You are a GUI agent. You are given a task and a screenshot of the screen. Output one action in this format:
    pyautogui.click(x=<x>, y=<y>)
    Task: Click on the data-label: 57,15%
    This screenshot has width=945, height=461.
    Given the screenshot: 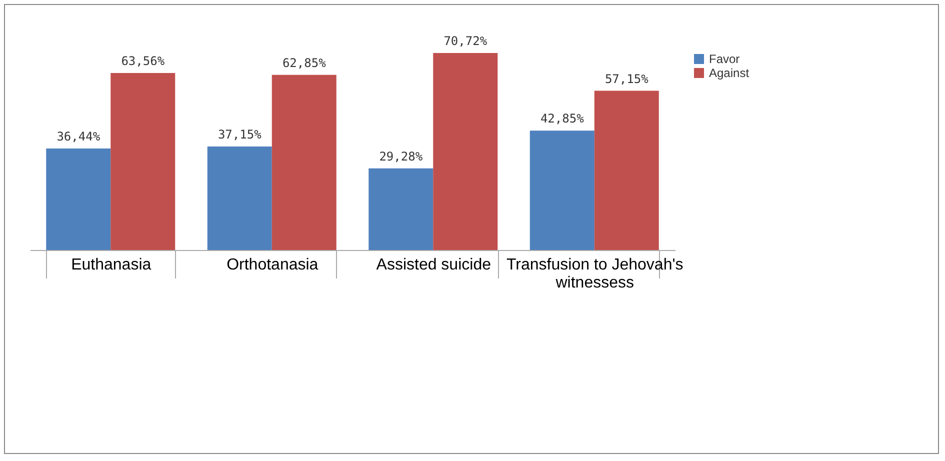 What is the action you would take?
    pyautogui.click(x=627, y=79)
    